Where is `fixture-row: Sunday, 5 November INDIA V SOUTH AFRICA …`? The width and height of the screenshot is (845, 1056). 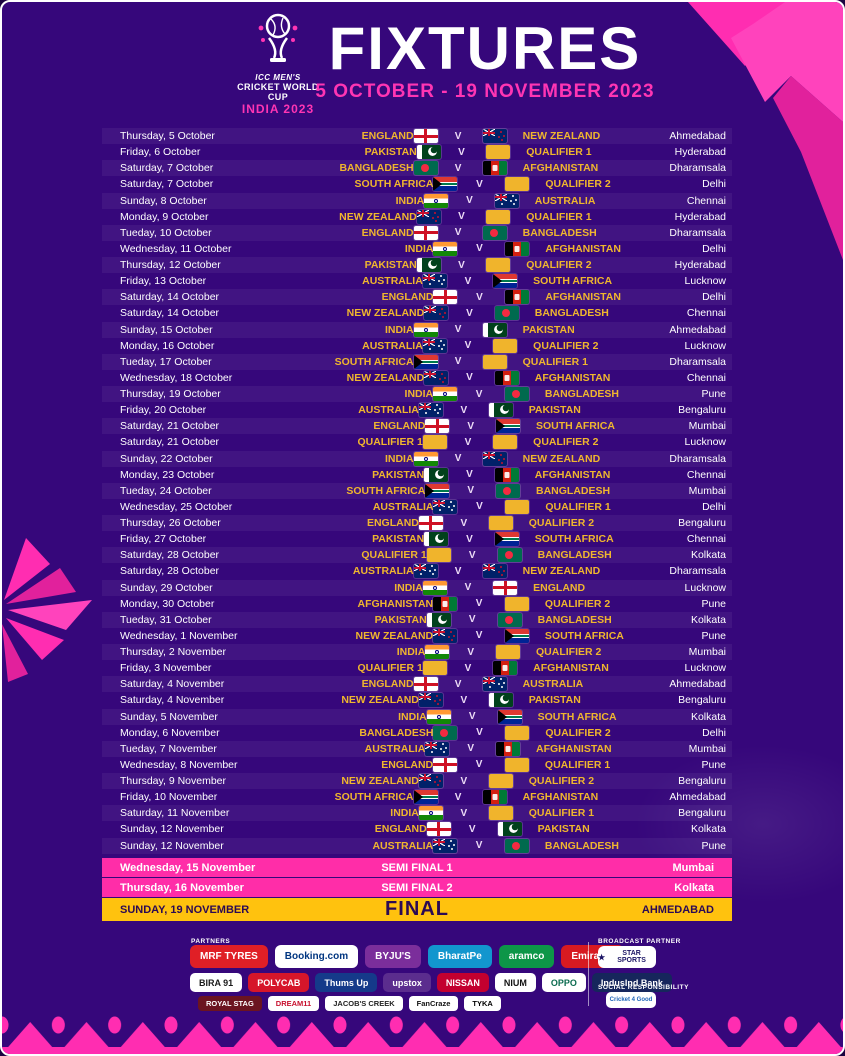 fixture-row: Sunday, 5 November INDIA V SOUTH AFRICA … is located at coordinates (417, 716).